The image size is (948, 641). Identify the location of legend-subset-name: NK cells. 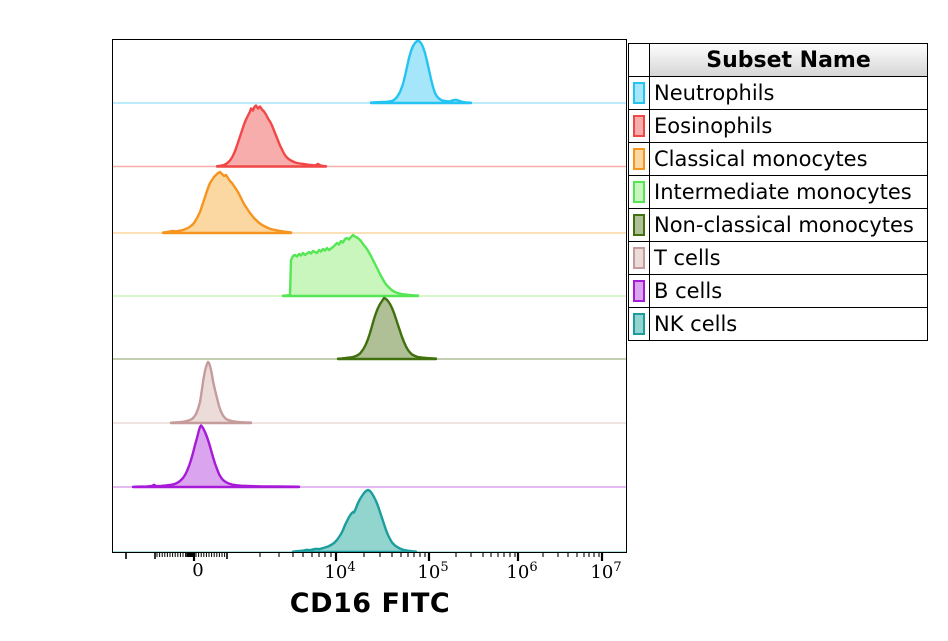
(696, 324).